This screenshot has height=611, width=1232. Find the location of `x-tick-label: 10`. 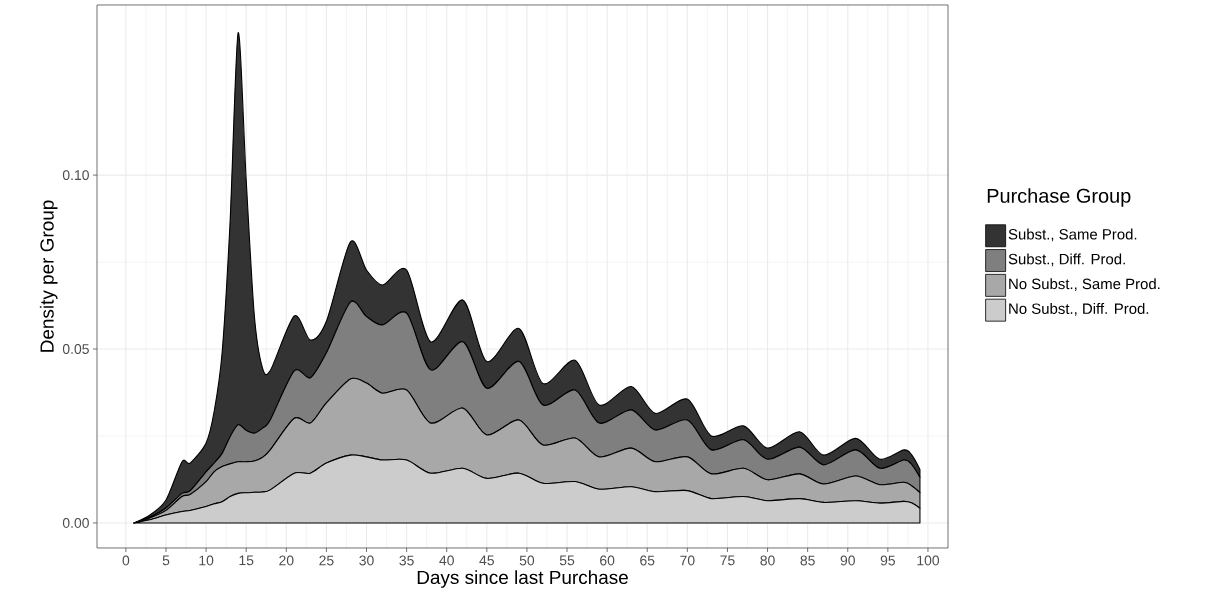

x-tick-label: 10 is located at coordinates (206, 560).